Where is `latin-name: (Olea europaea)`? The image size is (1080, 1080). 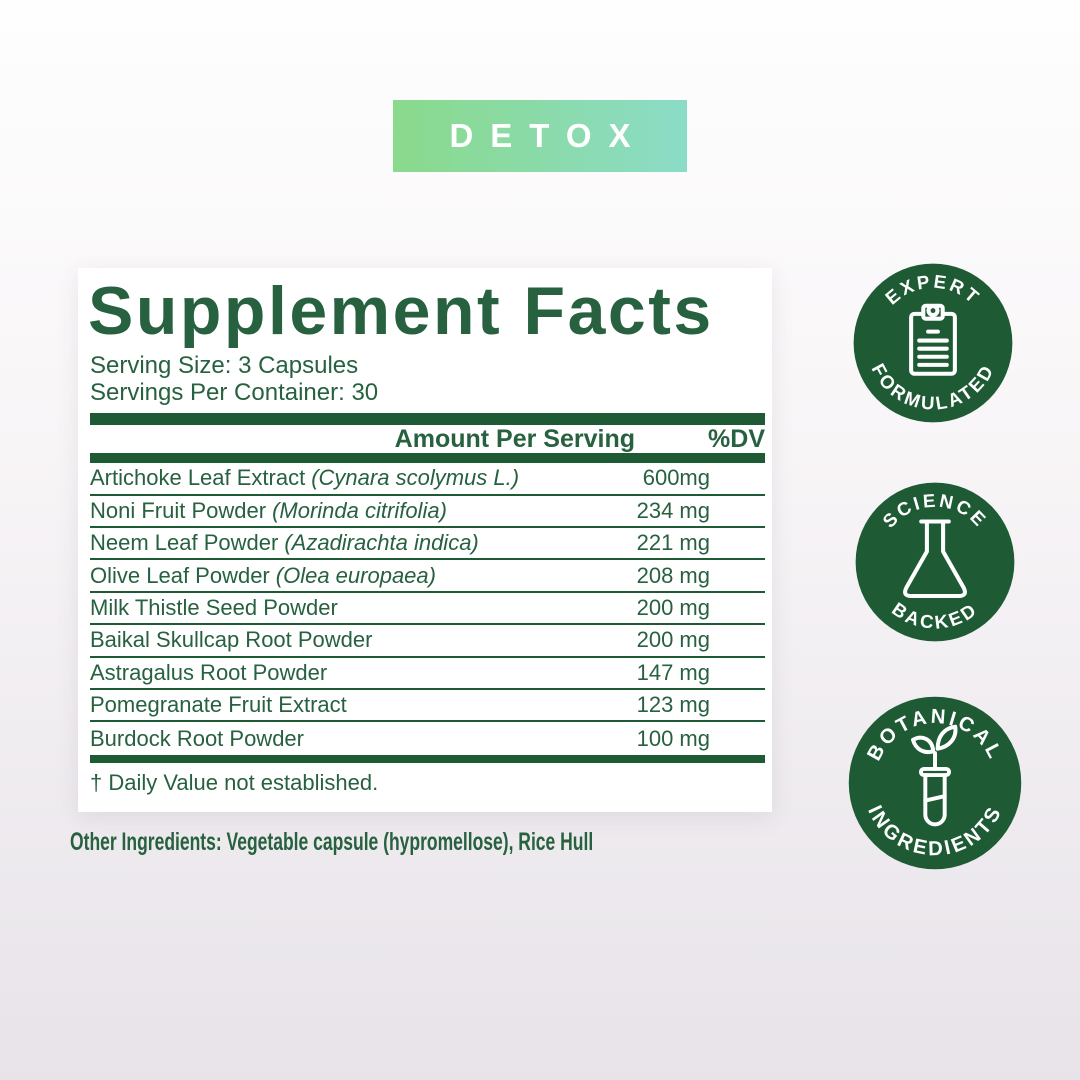
latin-name: (Olea europaea) is located at coordinates (355, 575).